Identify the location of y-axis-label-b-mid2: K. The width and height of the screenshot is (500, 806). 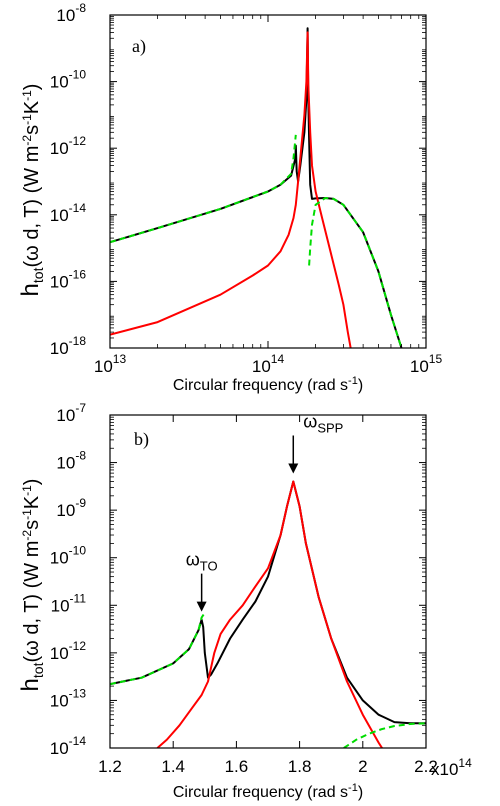
(32, 502).